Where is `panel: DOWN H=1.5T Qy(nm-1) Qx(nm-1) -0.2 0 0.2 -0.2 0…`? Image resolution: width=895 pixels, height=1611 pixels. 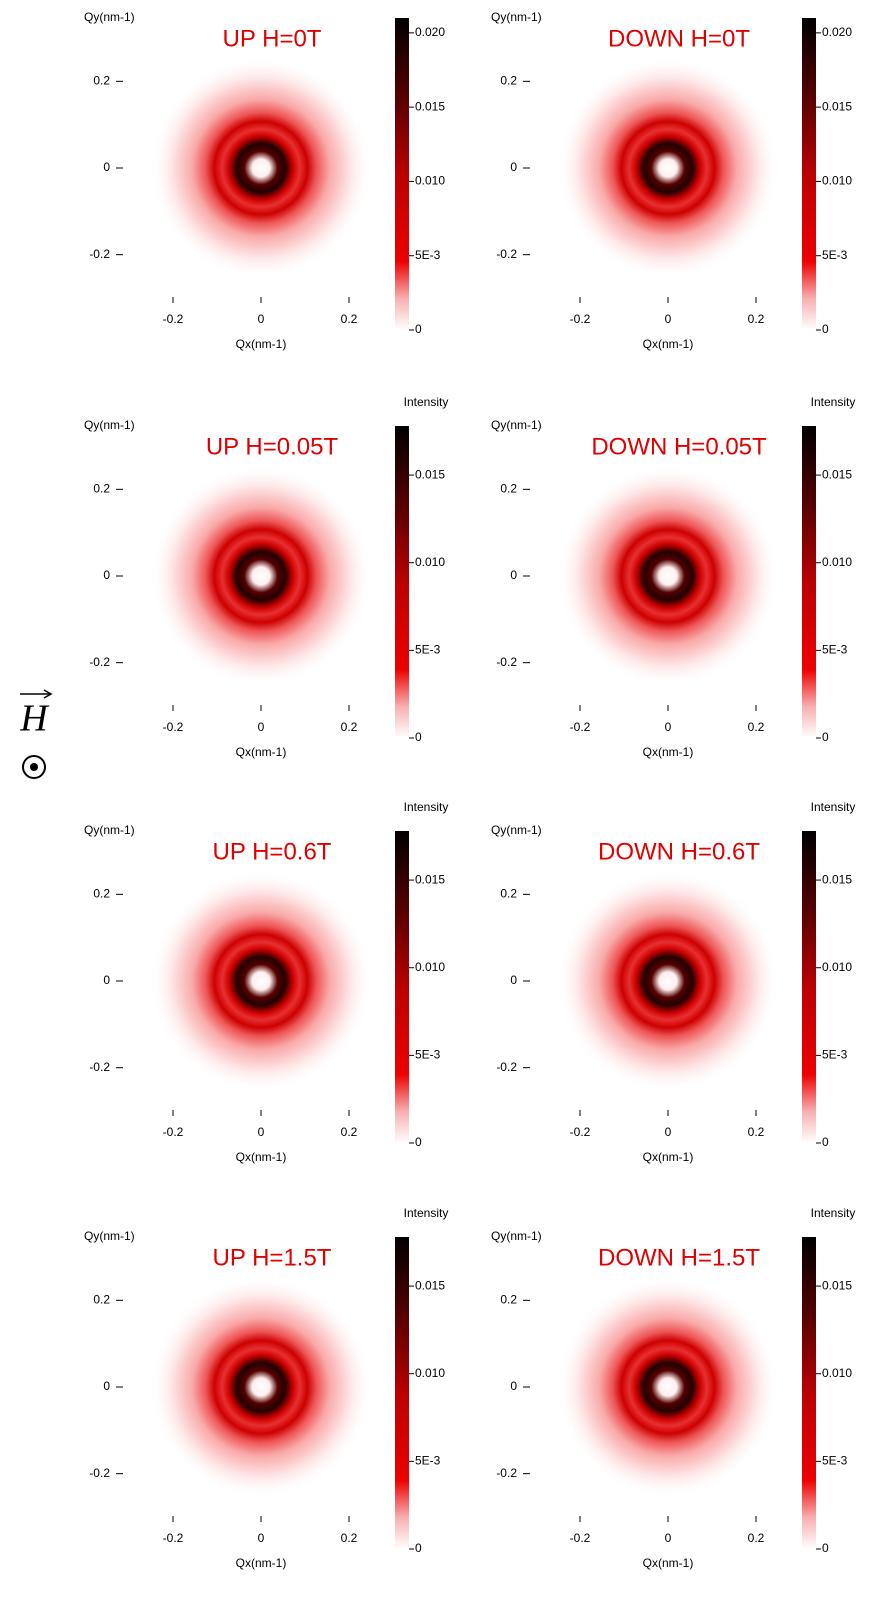 panel: DOWN H=1.5T Qy(nm-1) Qx(nm-1) -0.2 0 0.2 -0.2 0… is located at coordinates (673, 1388).